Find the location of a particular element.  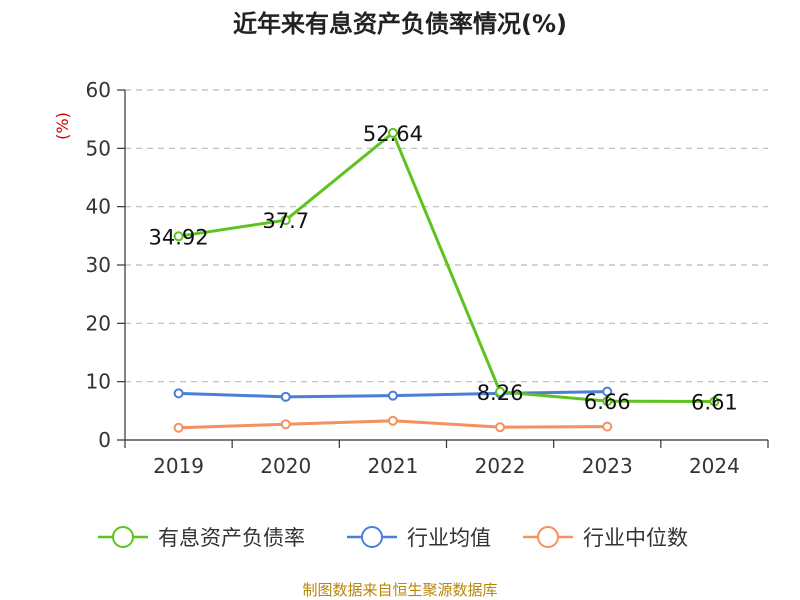

y-axis-ticks: 0 10 20 30 40 50 60 is located at coordinates (105, 265).